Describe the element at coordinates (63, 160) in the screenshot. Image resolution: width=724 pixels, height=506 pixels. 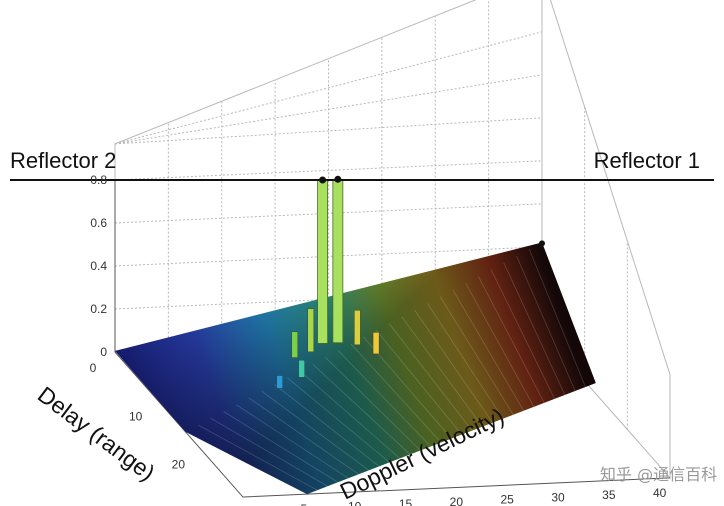
I see `reflector-label-1: Reflector 2` at that location.